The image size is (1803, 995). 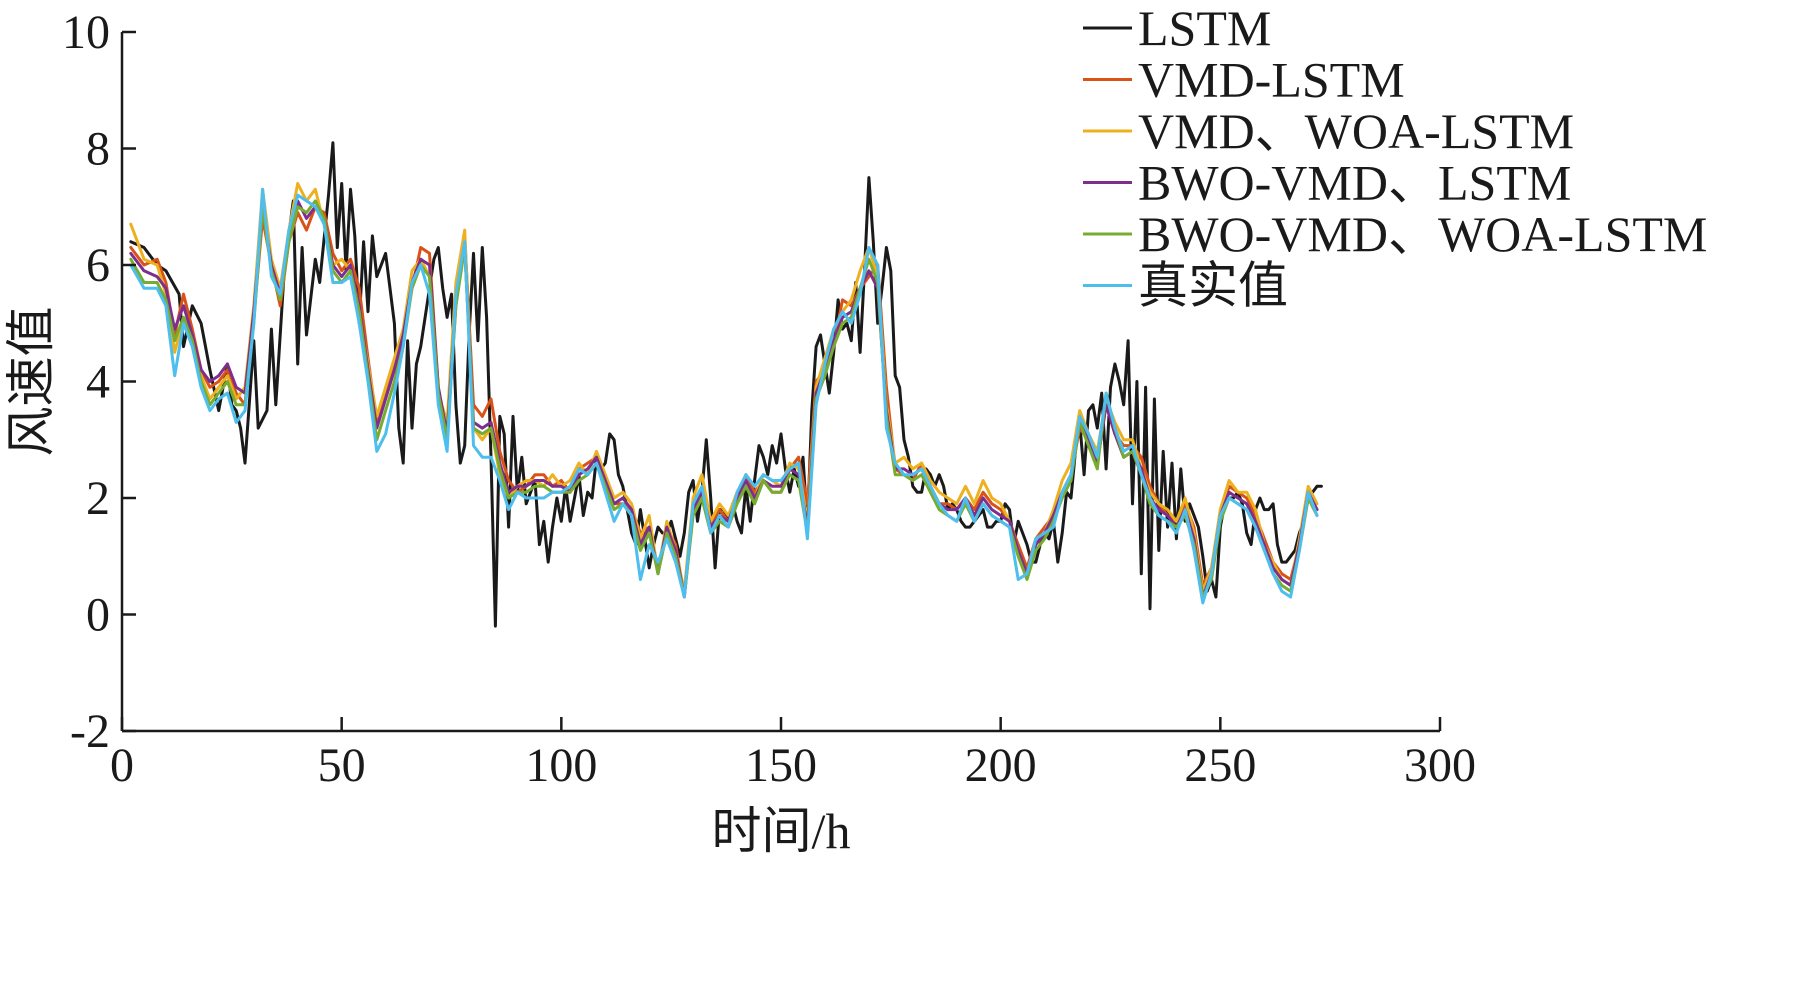 What do you see at coordinates (98, 498) in the screenshot?
I see `y-tick-label: 2` at bounding box center [98, 498].